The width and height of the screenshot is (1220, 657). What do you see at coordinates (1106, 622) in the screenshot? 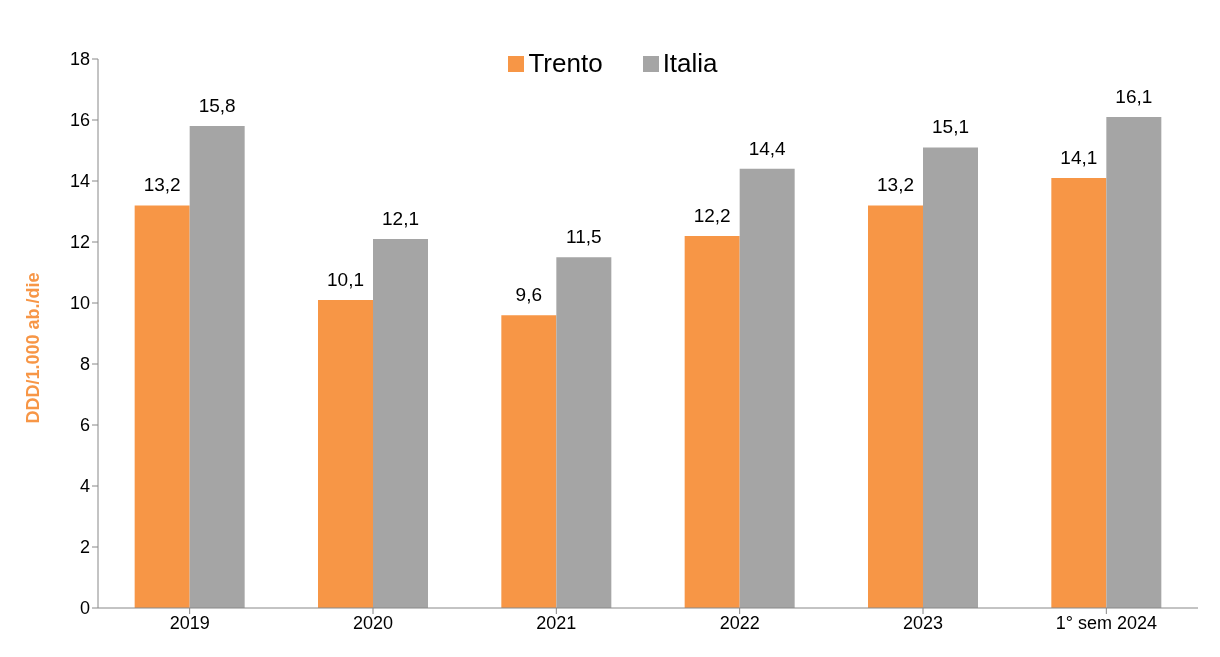
I see `x-tick-label: 1° sem 2024` at bounding box center [1106, 622].